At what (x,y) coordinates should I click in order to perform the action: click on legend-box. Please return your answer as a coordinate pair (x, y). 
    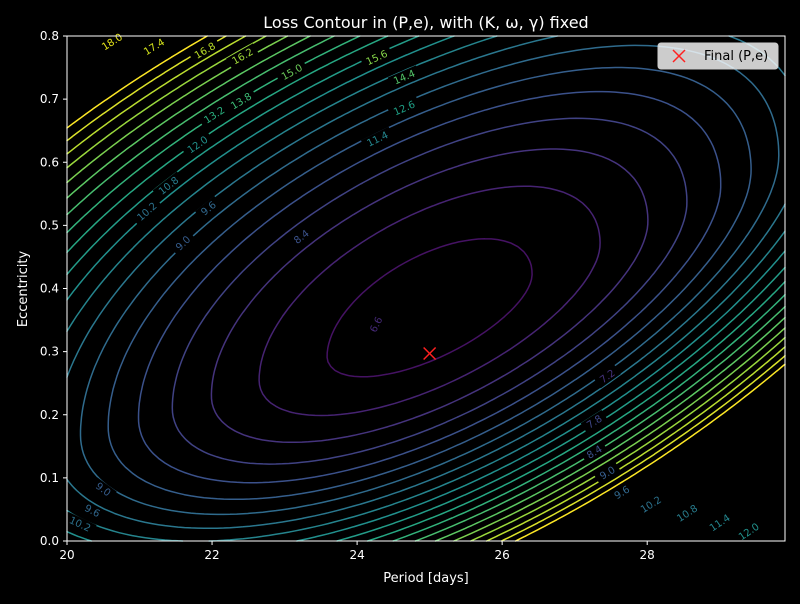
    Looking at the image, I should click on (718, 56).